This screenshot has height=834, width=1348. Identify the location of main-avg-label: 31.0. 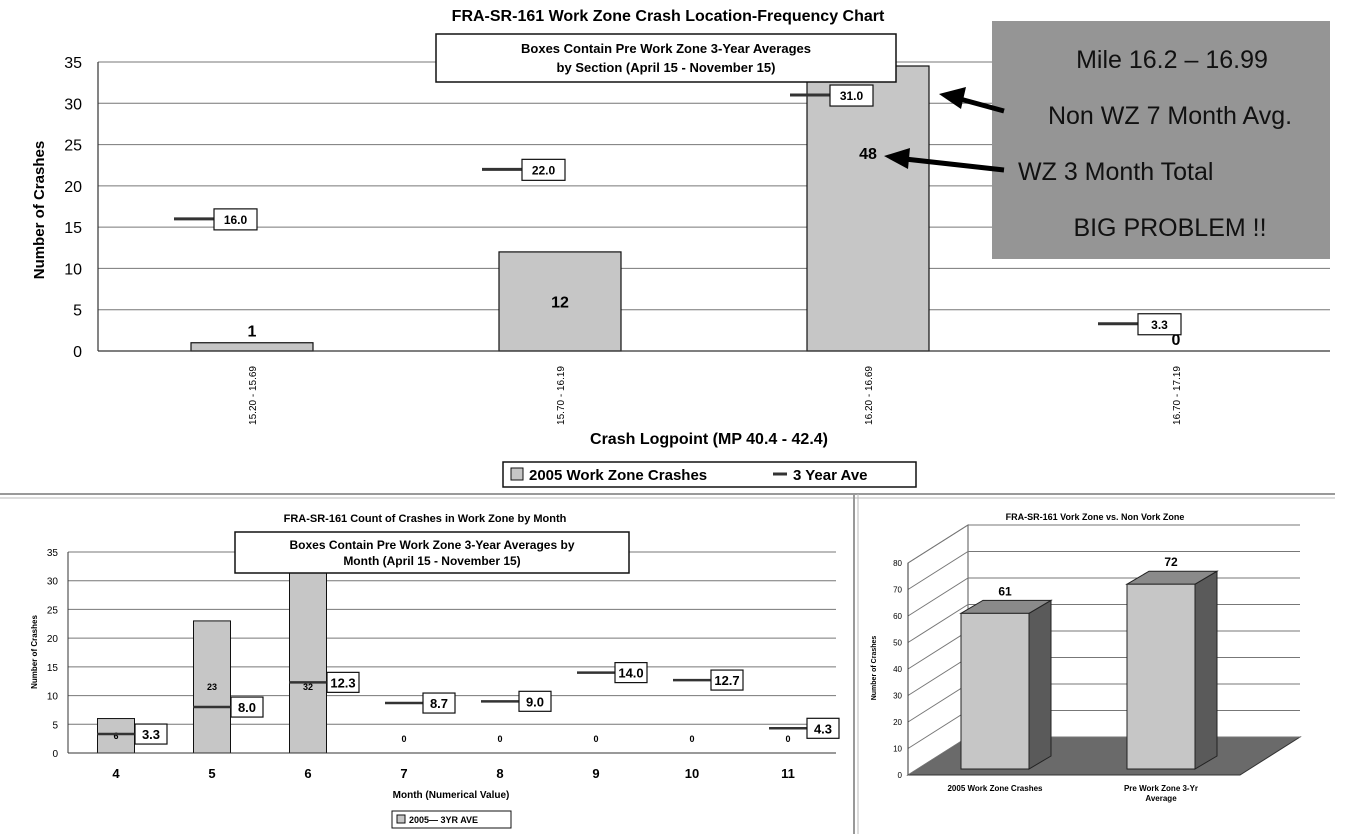
(852, 96).